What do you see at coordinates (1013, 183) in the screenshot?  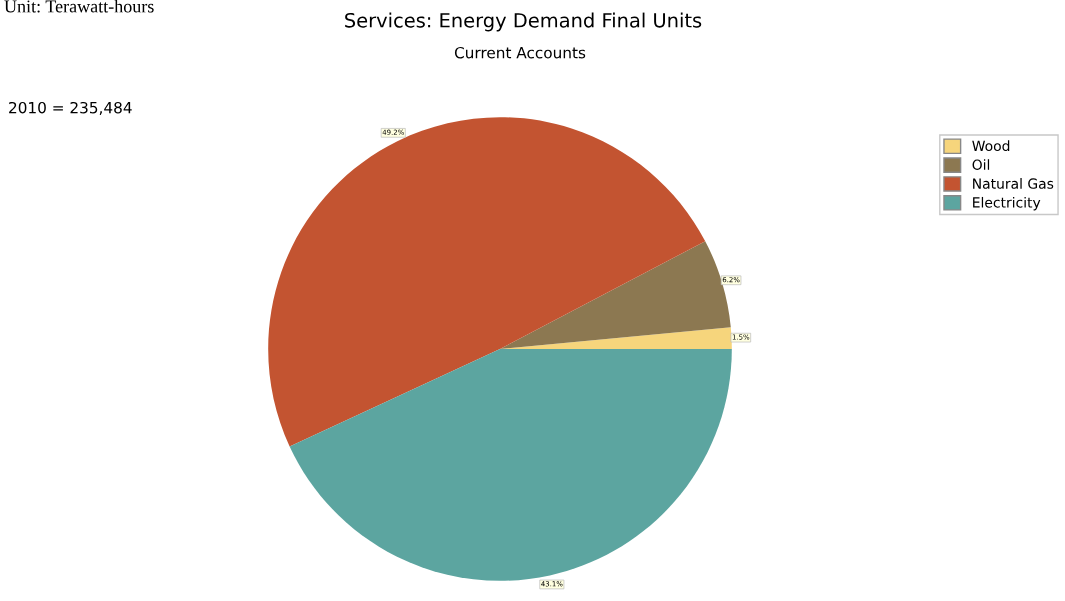 I see `legend-label: Natural Gas` at bounding box center [1013, 183].